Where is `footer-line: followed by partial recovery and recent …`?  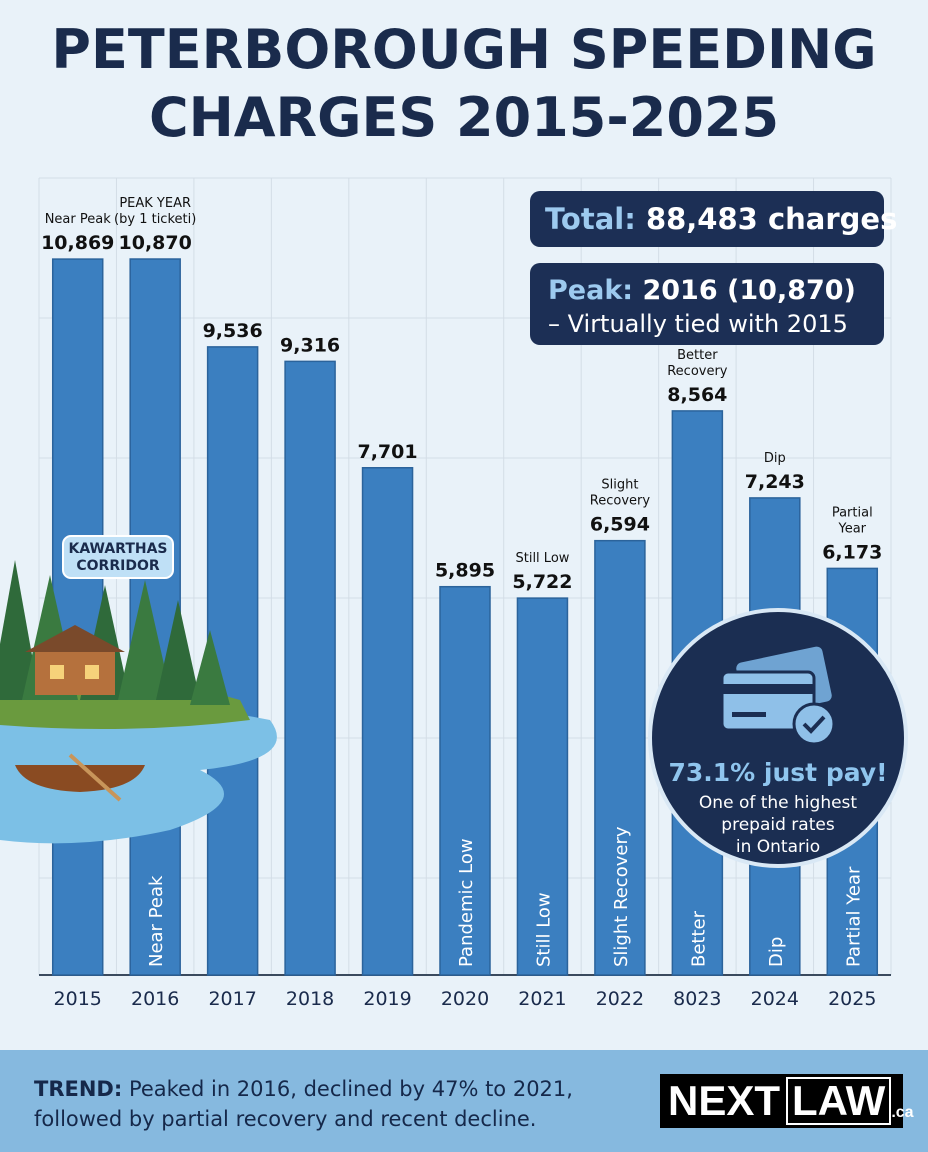 footer-line: followed by partial recovery and recent … is located at coordinates (285, 1119).